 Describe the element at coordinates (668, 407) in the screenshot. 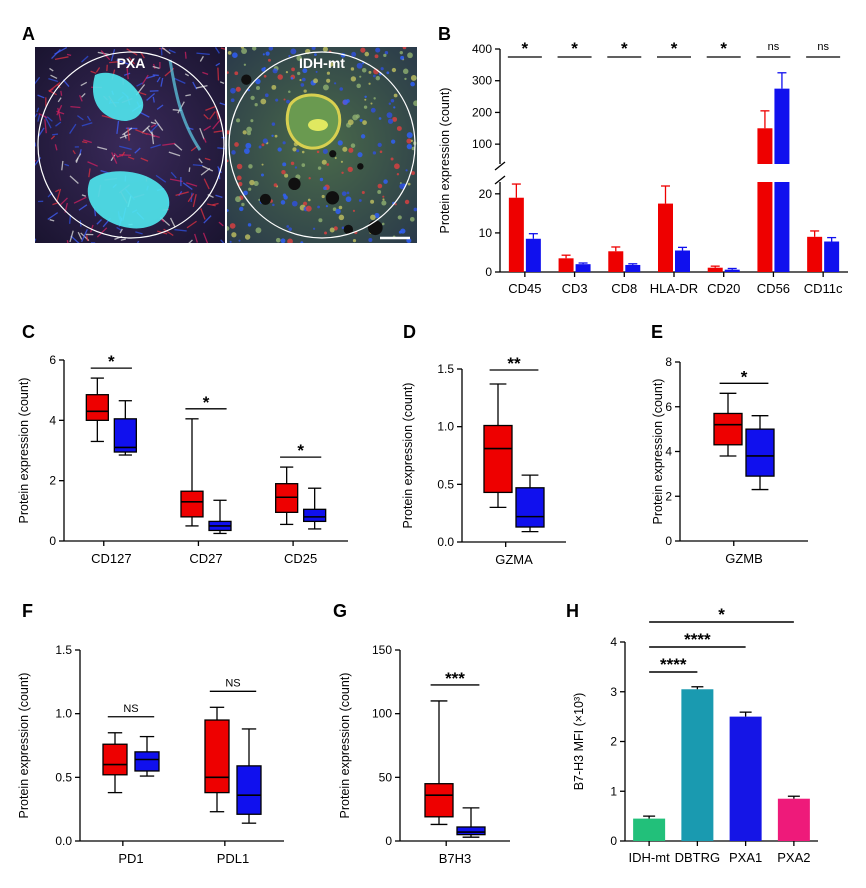

I see `y-tick-label: 6` at that location.